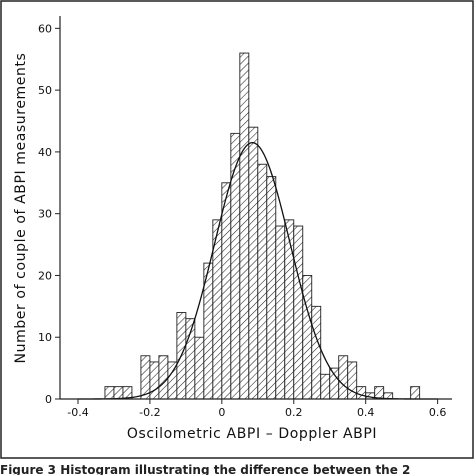 The image size is (474, 475). What do you see at coordinates (366, 412) in the screenshot?
I see `x-tick-label: 0.4` at bounding box center [366, 412].